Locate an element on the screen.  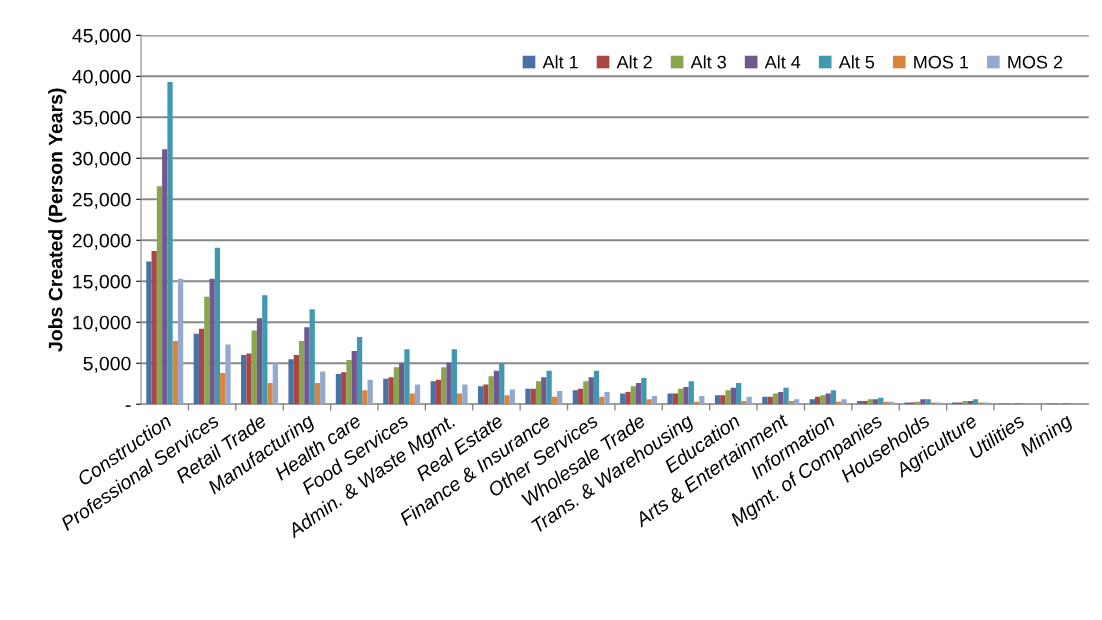
y-tick-label: 30,000 is located at coordinates (101, 159).